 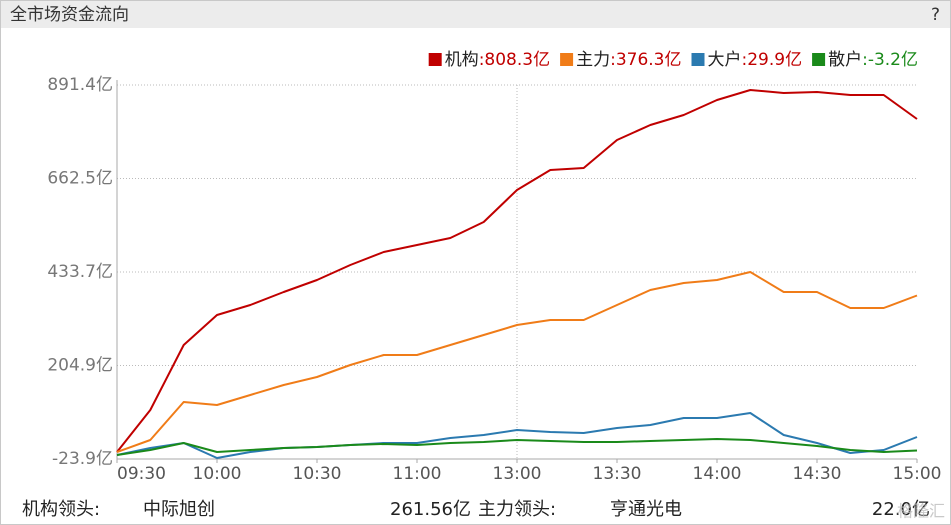 I want to click on legend-value: :-3.2亿, so click(x=890, y=60).